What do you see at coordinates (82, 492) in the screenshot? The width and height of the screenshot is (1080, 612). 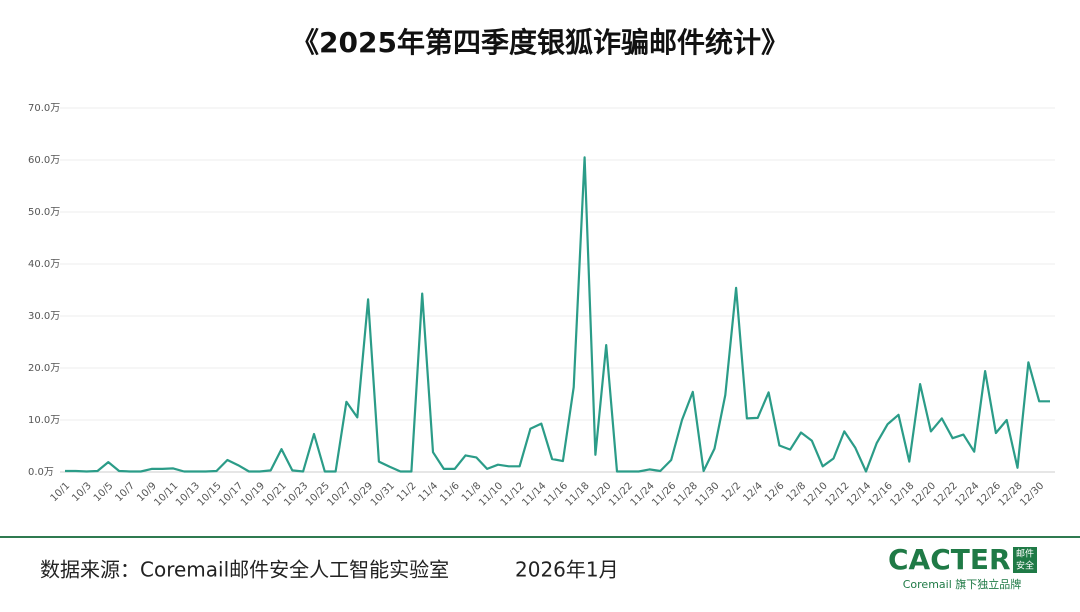 I see `x-tick-label: 10/3` at bounding box center [82, 492].